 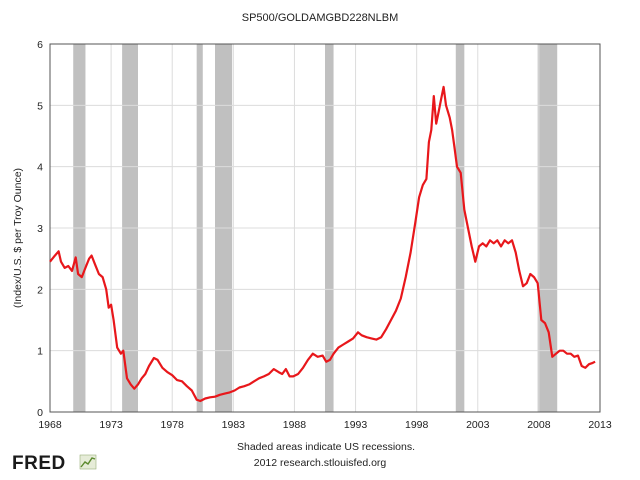 What do you see at coordinates (50, 425) in the screenshot?
I see `x-tick-1968: 1968` at bounding box center [50, 425].